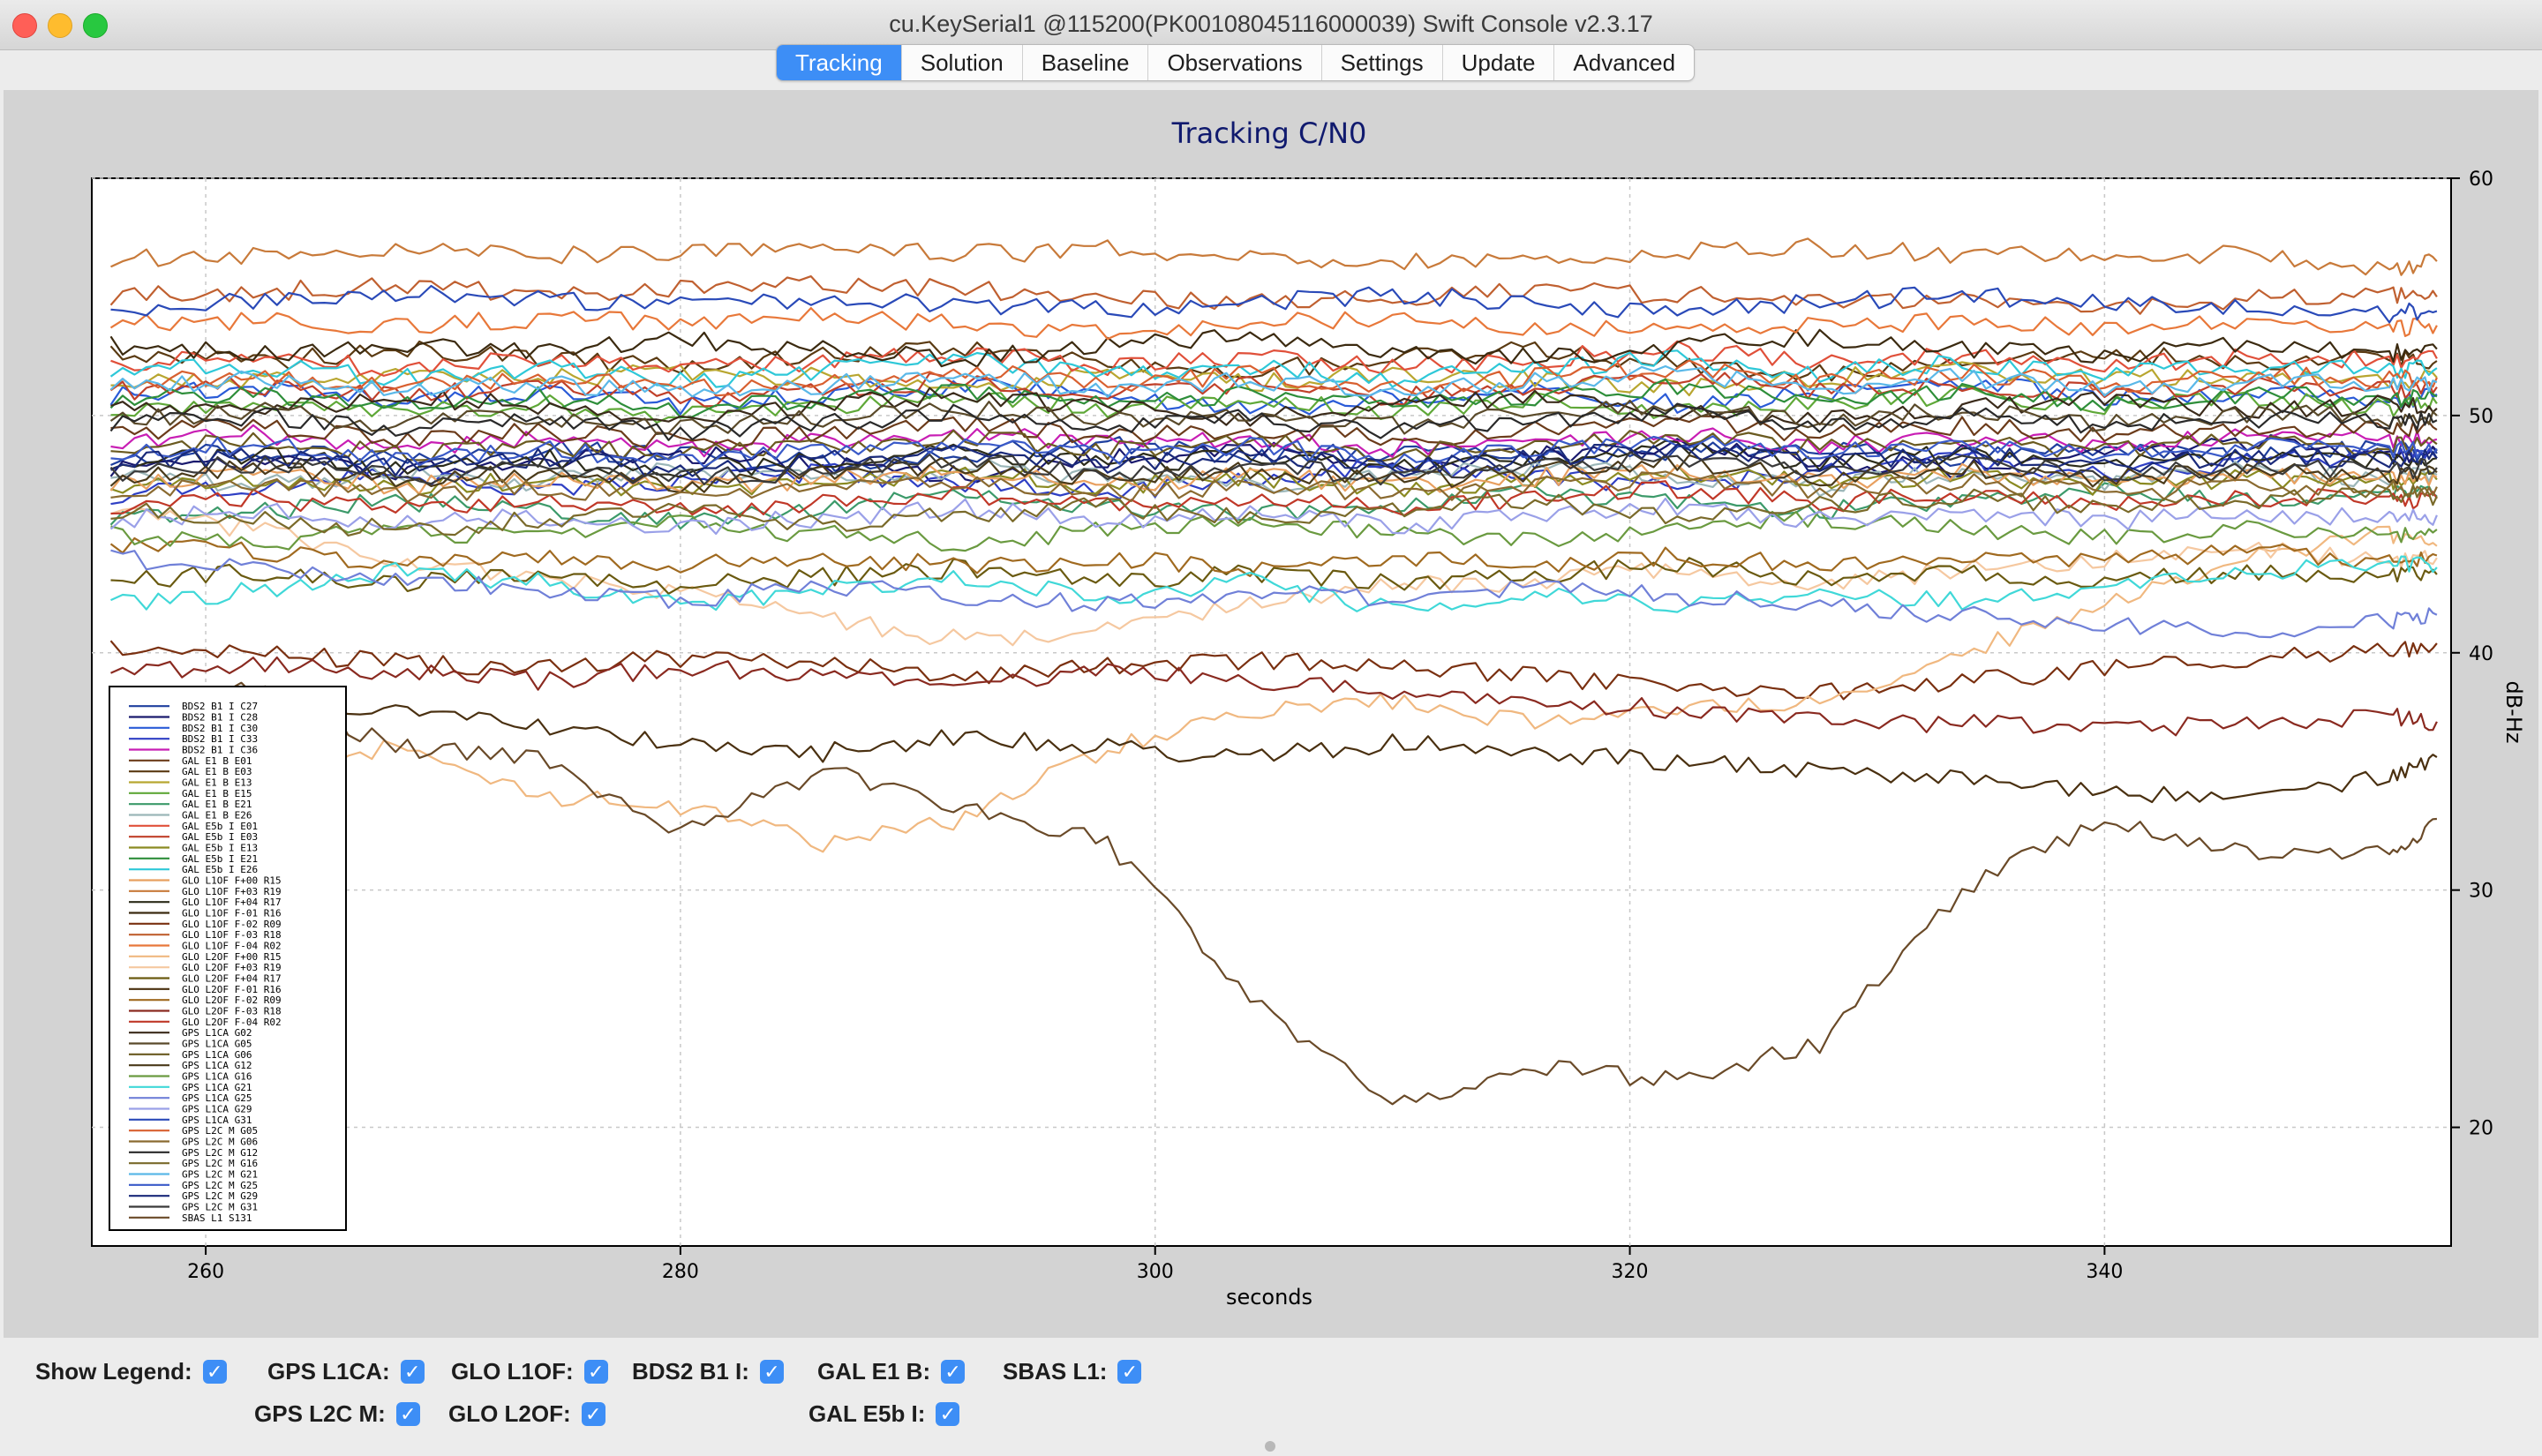  What do you see at coordinates (840, 62) in the screenshot?
I see `tab-tracking: Tracking` at bounding box center [840, 62].